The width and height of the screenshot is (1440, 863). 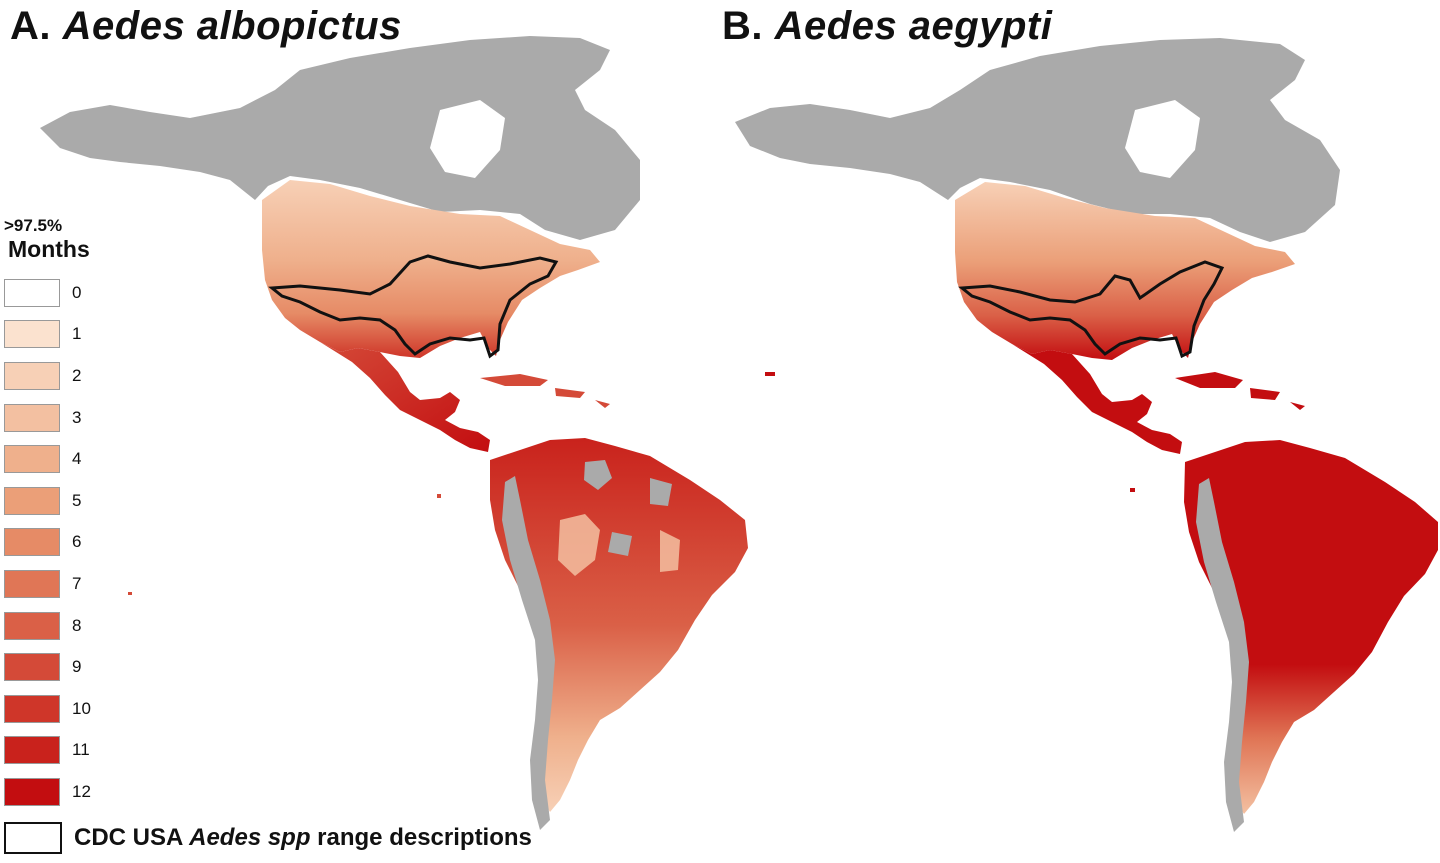 What do you see at coordinates (77, 583) in the screenshot?
I see `legend-label: 7` at bounding box center [77, 583].